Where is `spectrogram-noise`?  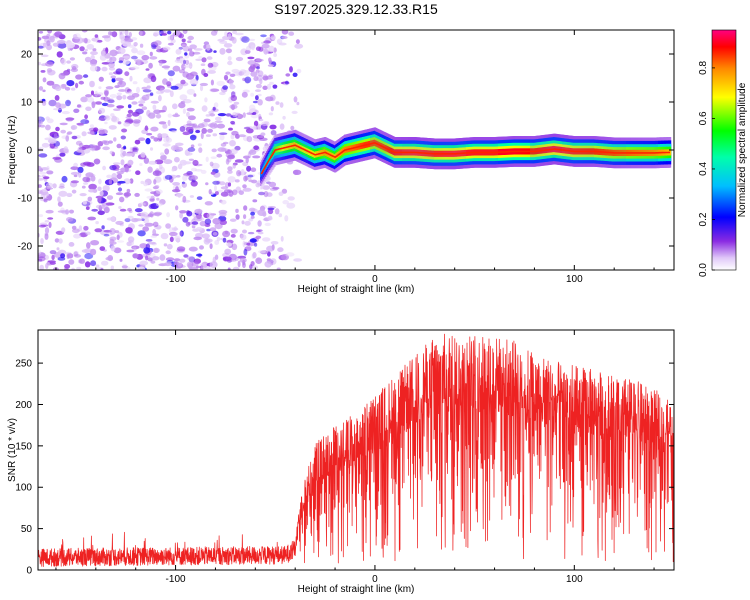
spectrogram-noise is located at coordinates (171, 150).